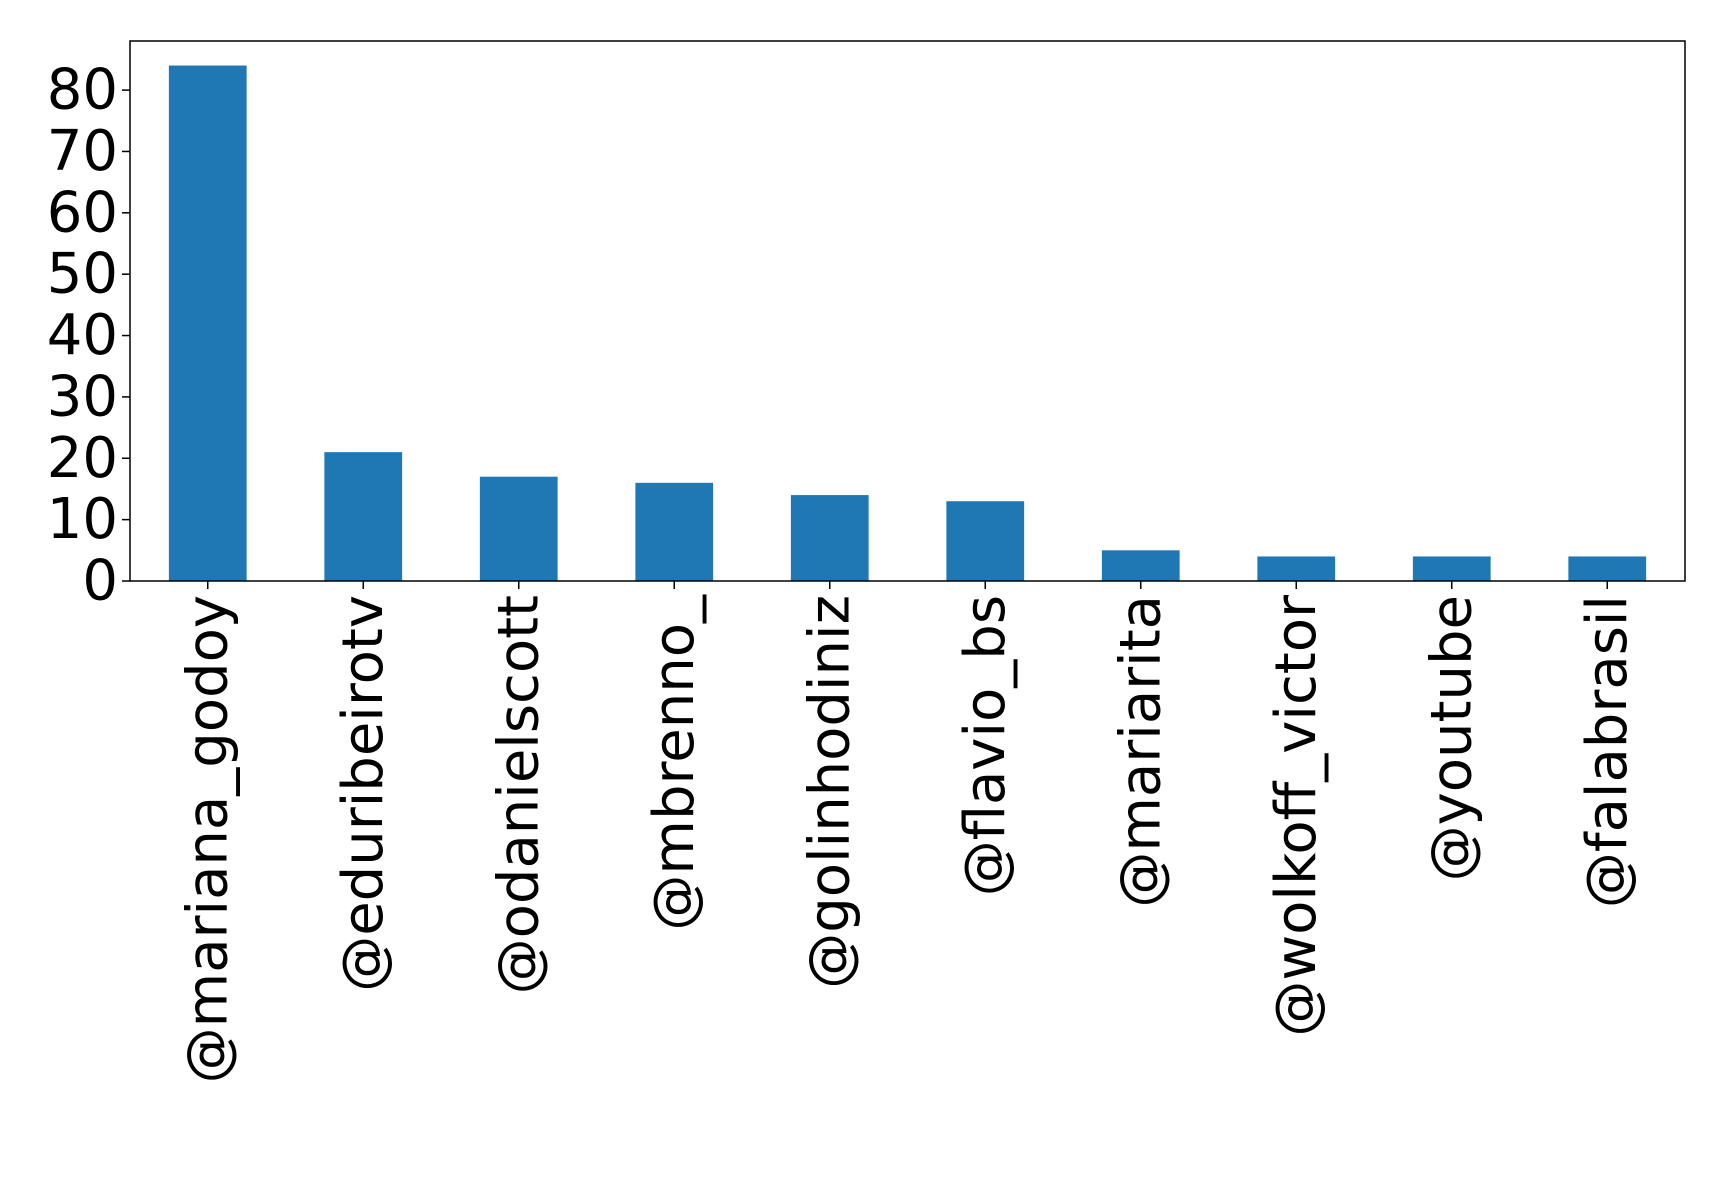 The image size is (1719, 1177). Describe the element at coordinates (985, 745) in the screenshot. I see `x-tick-label: @flavio_bs` at that location.